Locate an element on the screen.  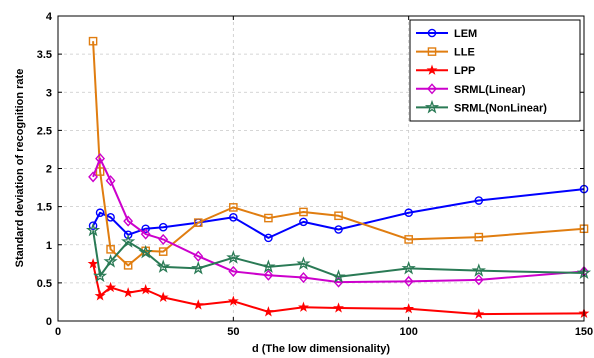
x-tick-label: 50 is located at coordinates (233, 332).